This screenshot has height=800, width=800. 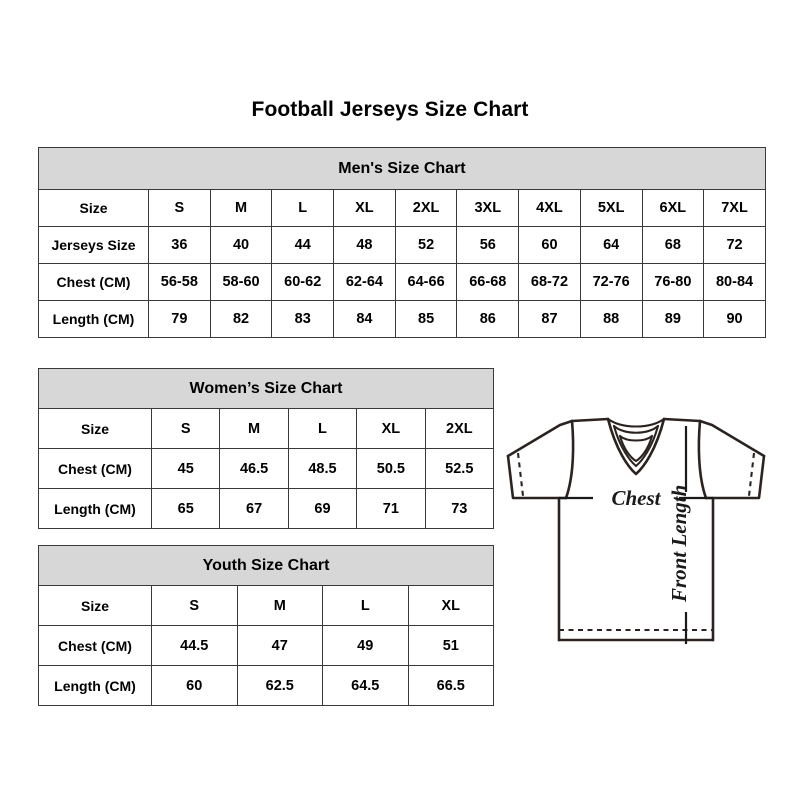 I want to click on cell-length-5xl: 88, so click(x=611, y=319).